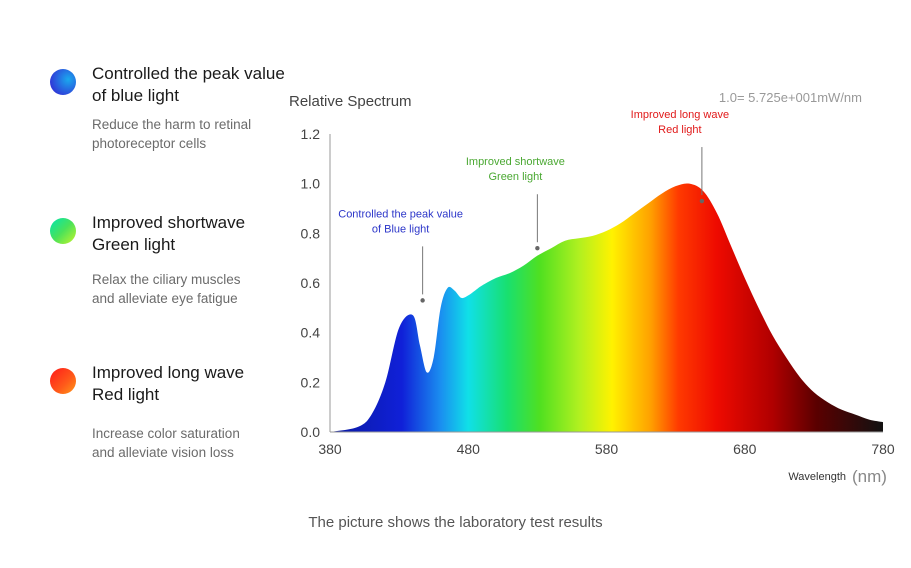 The image size is (911, 568). Describe the element at coordinates (63, 381) in the screenshot. I see `red-light-dot-icon` at that location.